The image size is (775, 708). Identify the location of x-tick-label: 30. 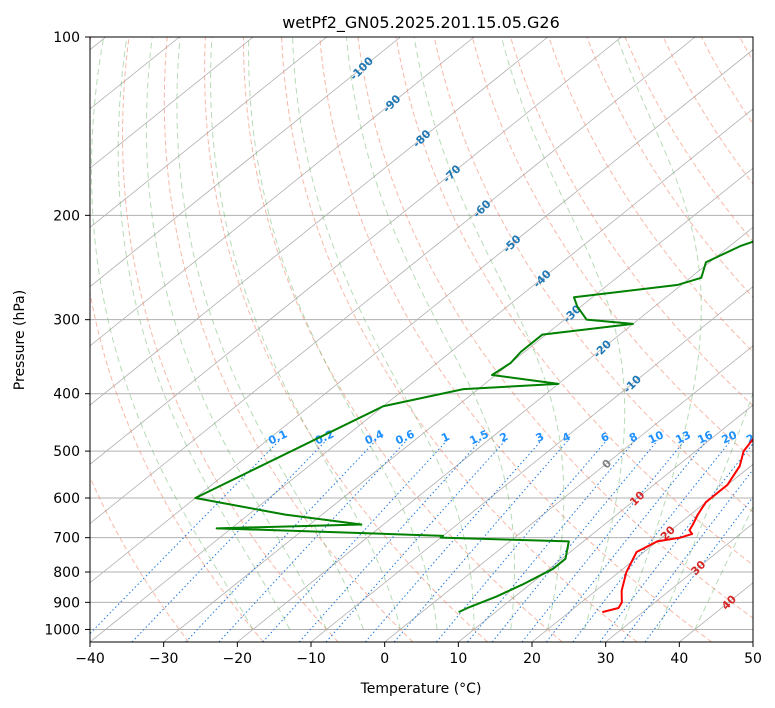
(606, 659).